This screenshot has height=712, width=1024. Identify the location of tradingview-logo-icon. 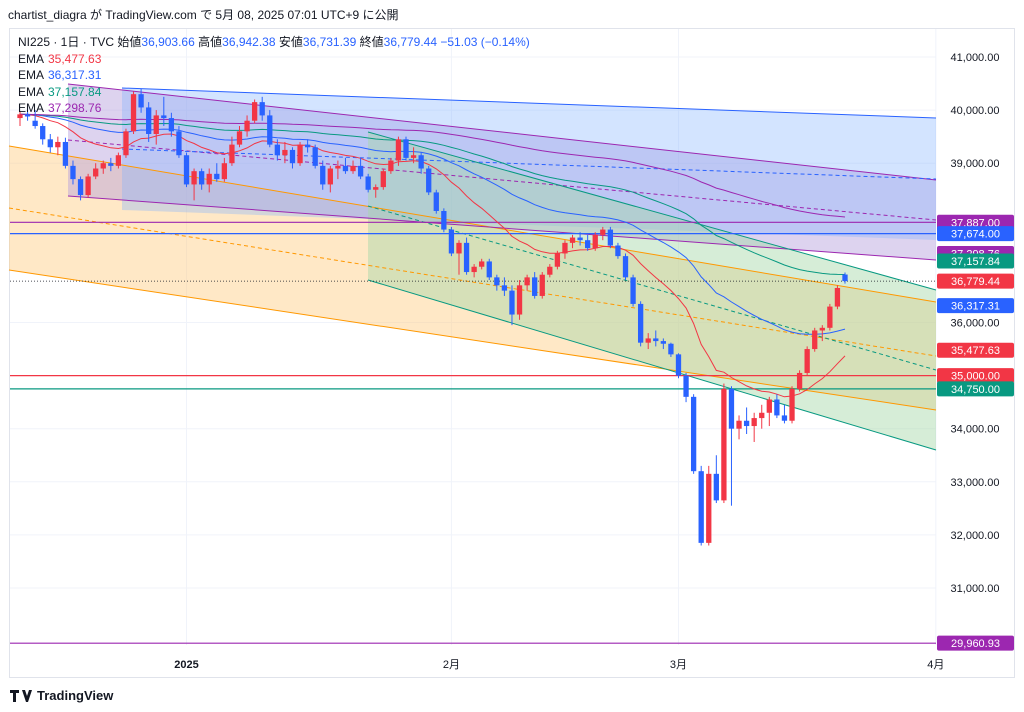
(21, 695).